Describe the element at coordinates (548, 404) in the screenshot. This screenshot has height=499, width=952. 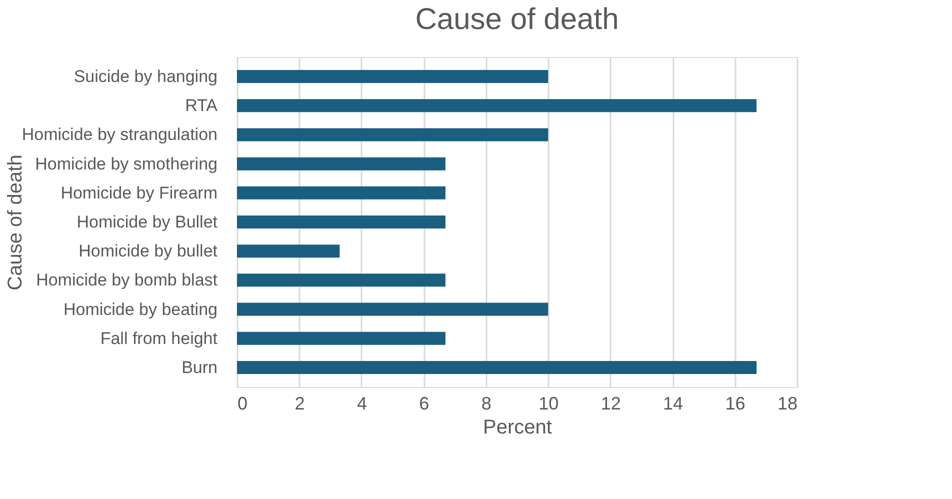
I see `x-tick-label: 10` at that location.